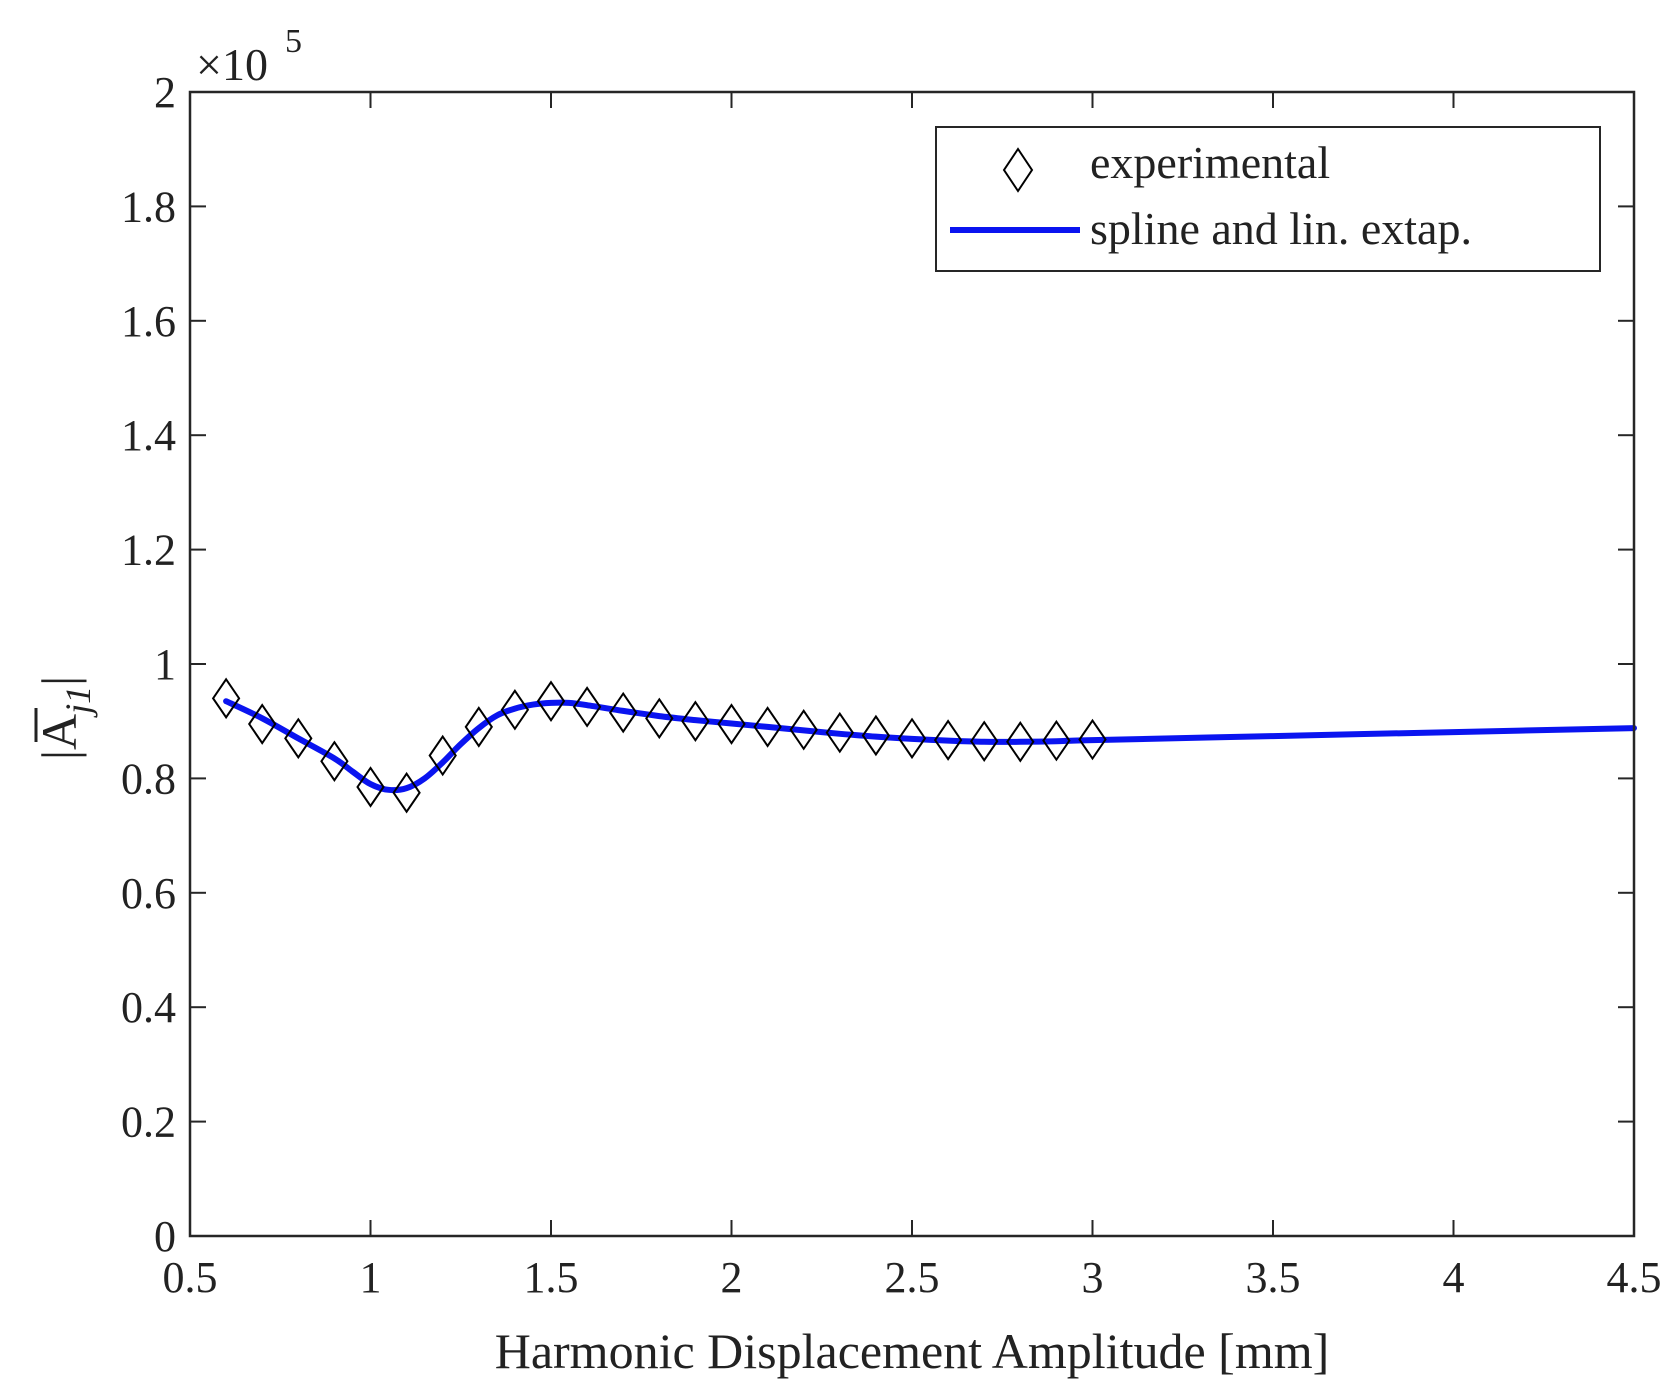 This screenshot has width=1676, height=1393. I want to click on x-tick-label: 1.5, so click(551, 1277).